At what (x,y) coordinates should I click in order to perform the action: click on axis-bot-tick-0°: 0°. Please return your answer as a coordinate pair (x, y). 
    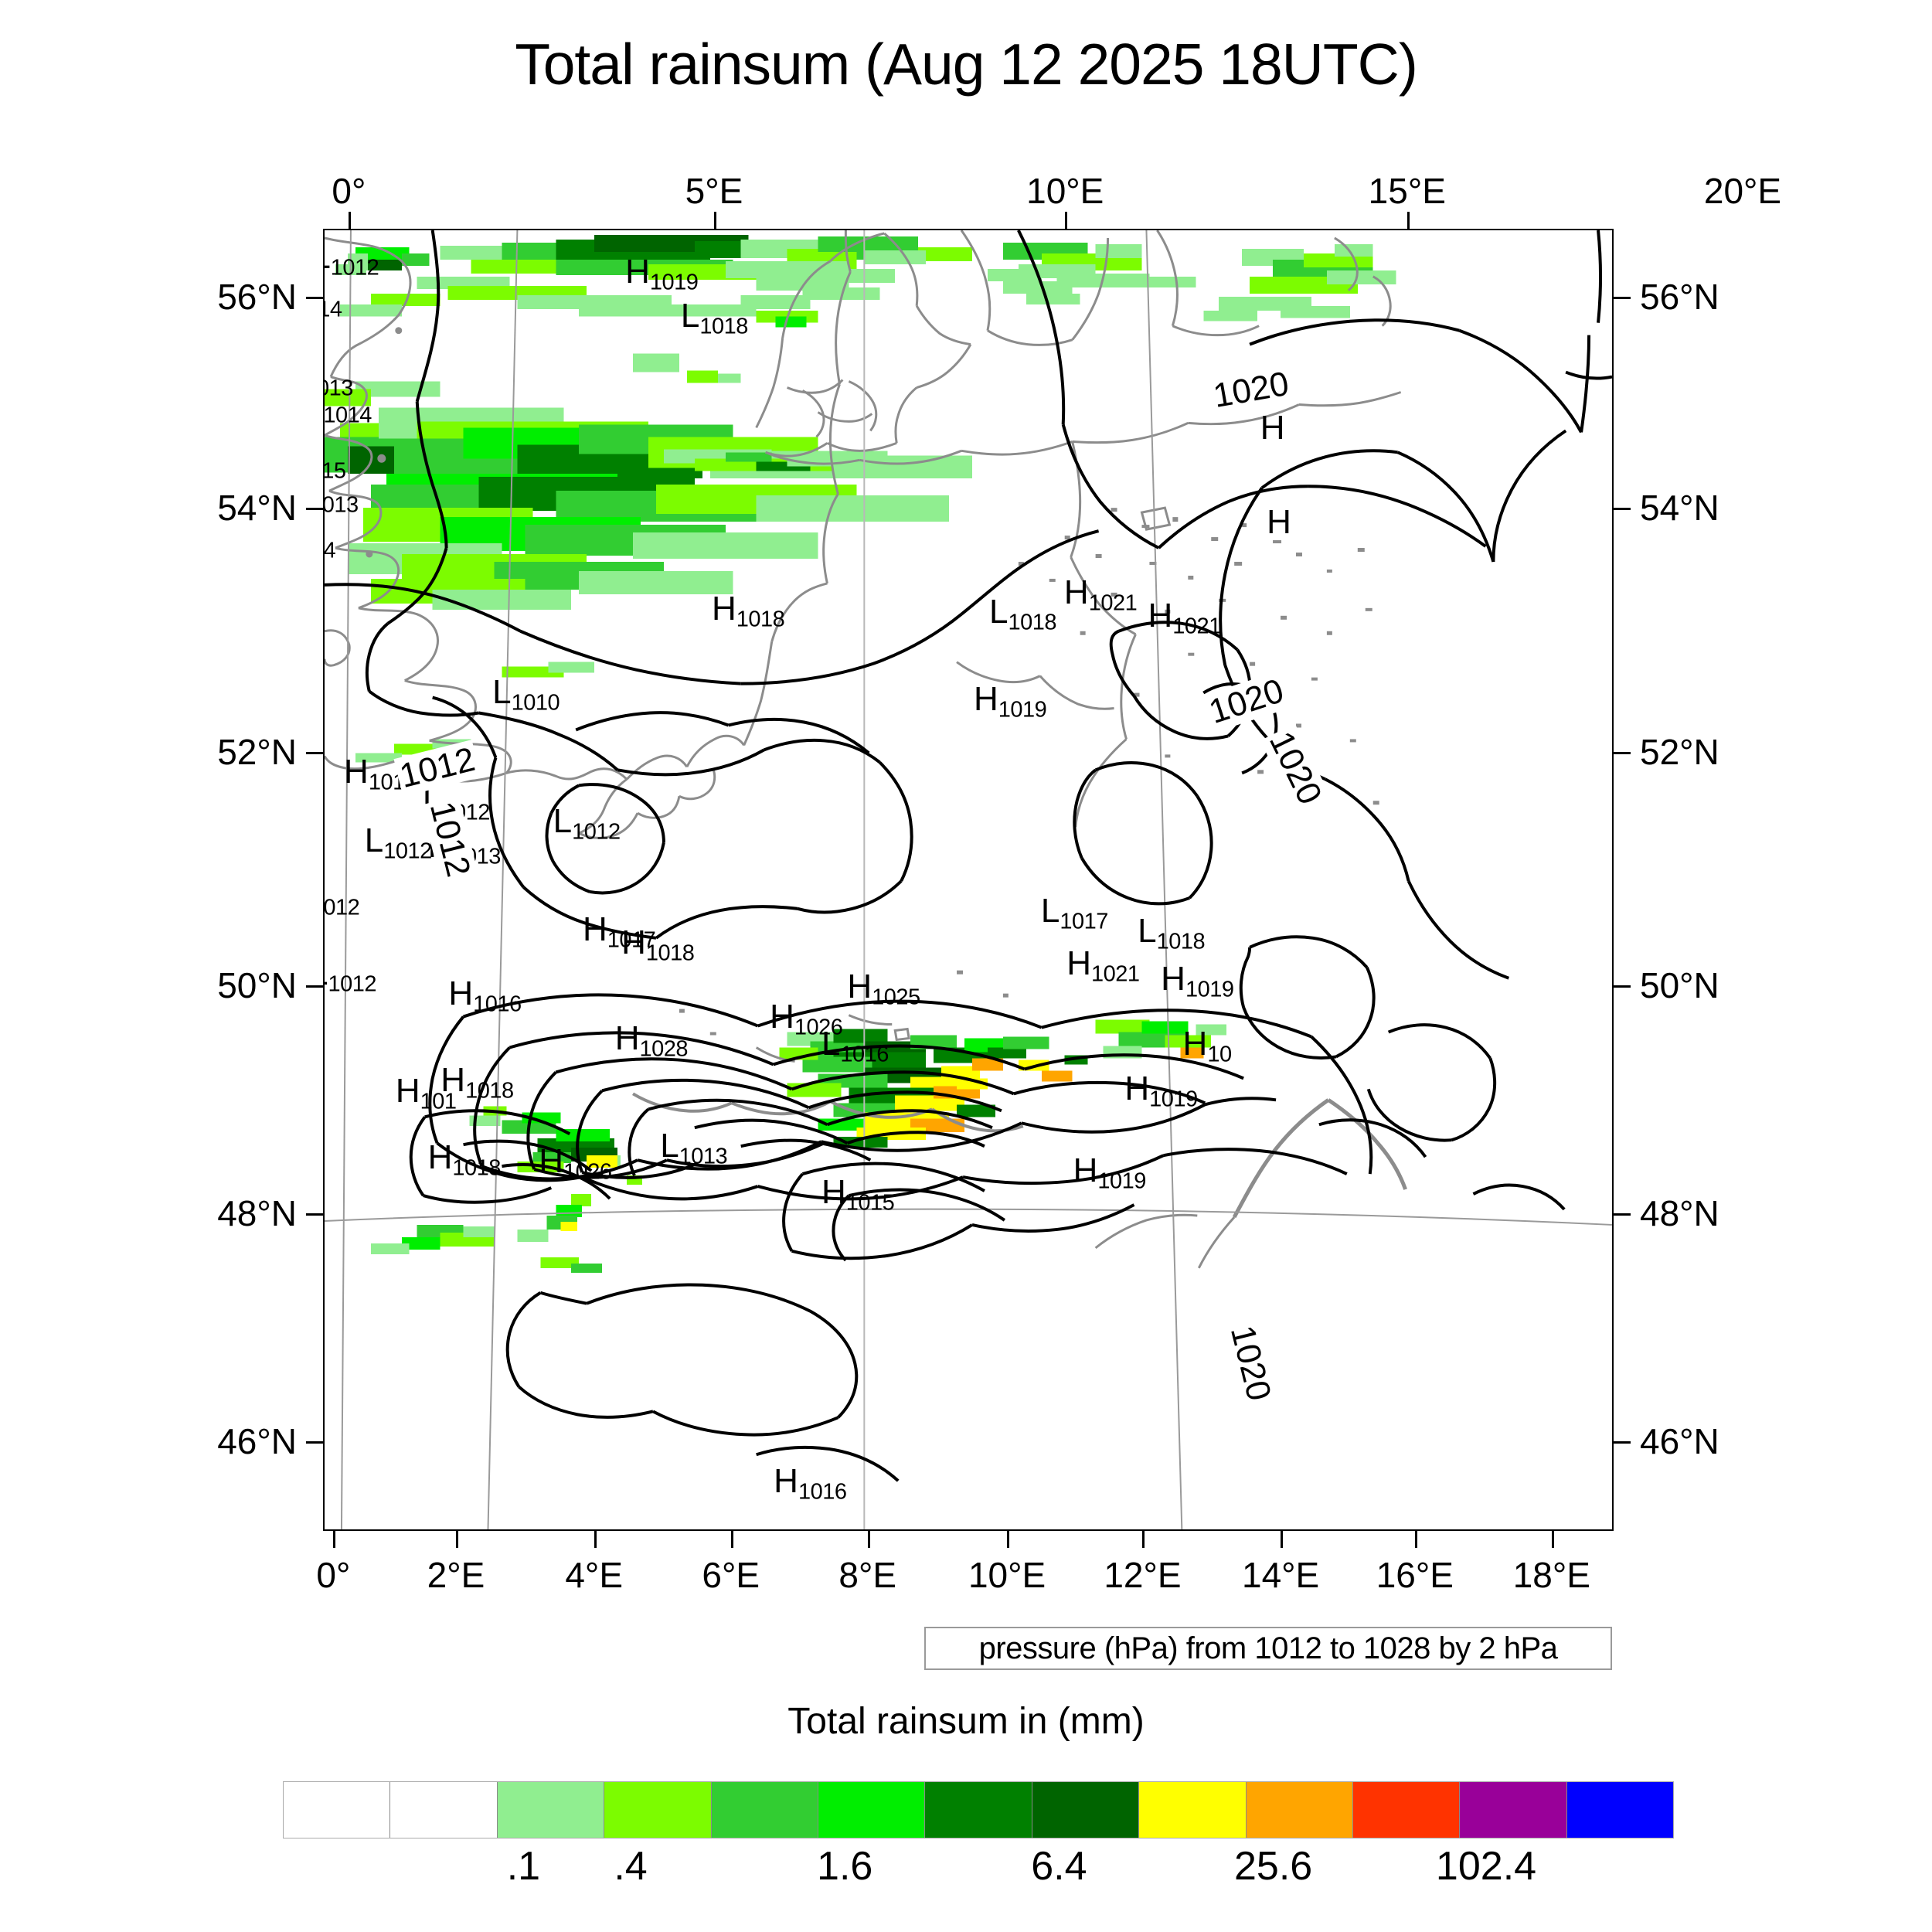
    Looking at the image, I should click on (333, 1575).